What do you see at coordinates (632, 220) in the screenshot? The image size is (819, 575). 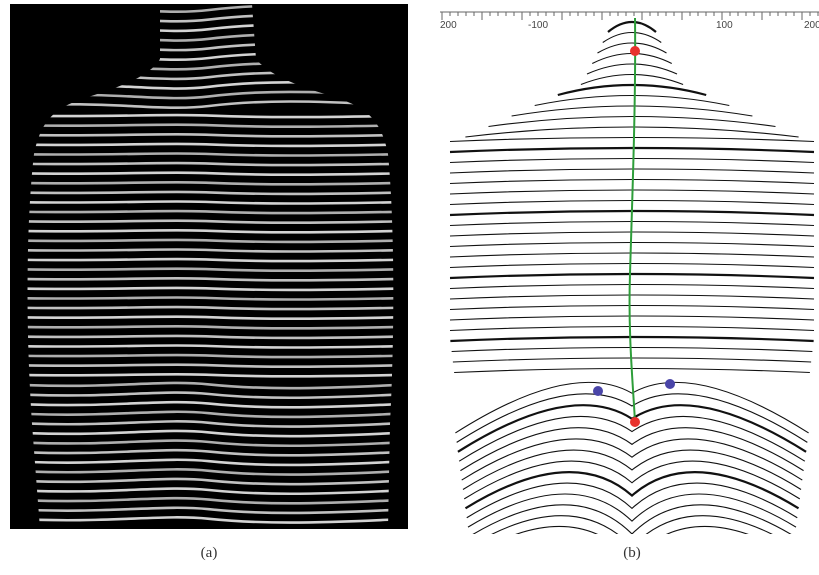 I see `spine-midline` at bounding box center [632, 220].